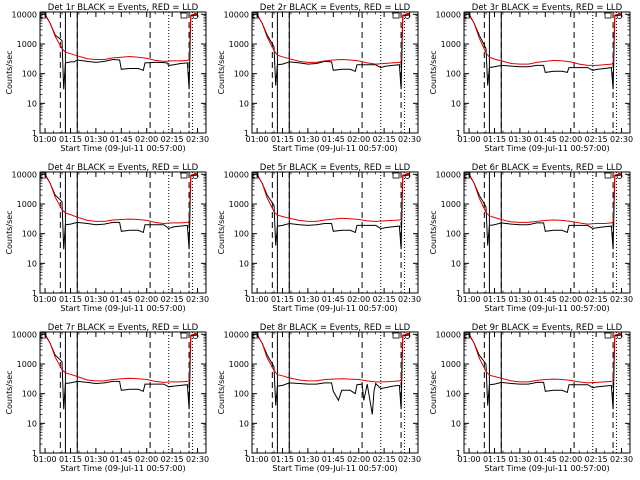  What do you see at coordinates (335, 328) in the screenshot?
I see `plot-title: Det 8r BLACK = Events, RED = LLD` at bounding box center [335, 328].